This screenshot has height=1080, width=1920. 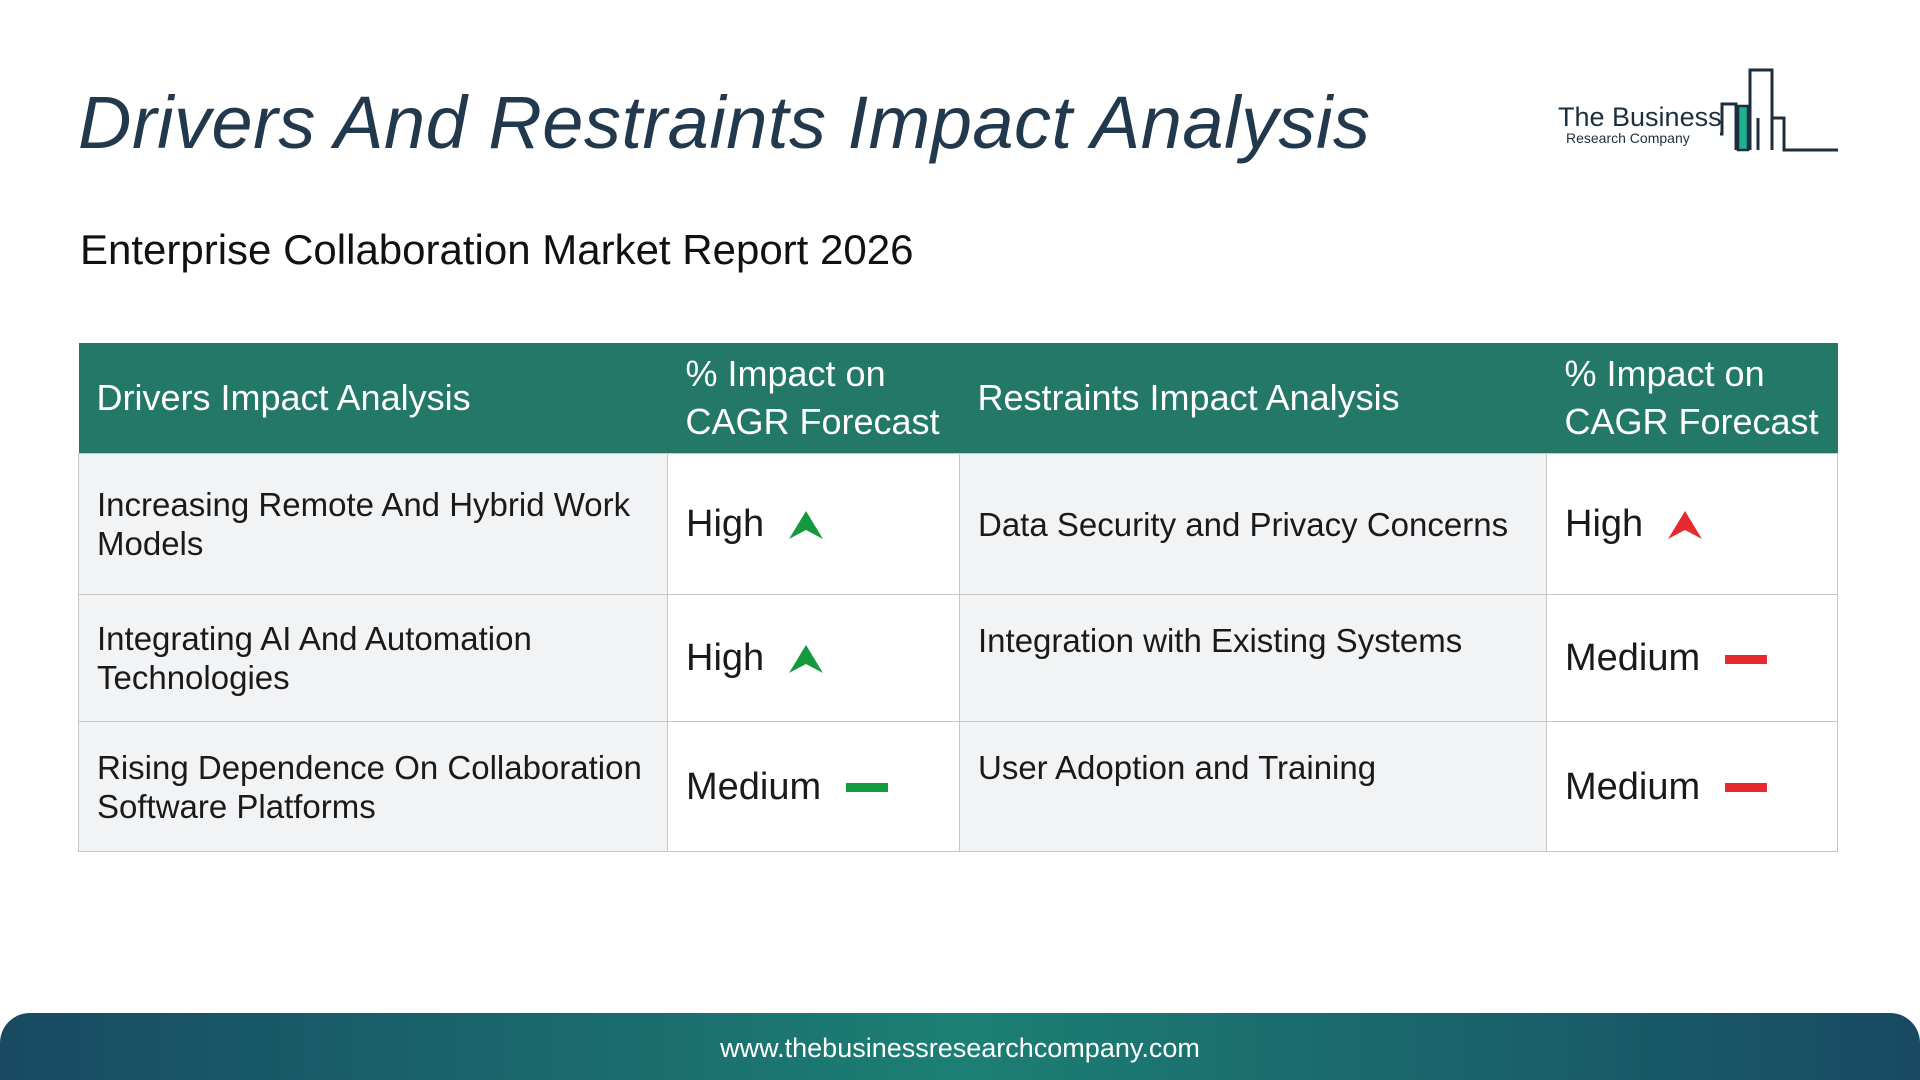 I want to click on header-drivers: Drivers Impact Analysis, so click(x=373, y=398).